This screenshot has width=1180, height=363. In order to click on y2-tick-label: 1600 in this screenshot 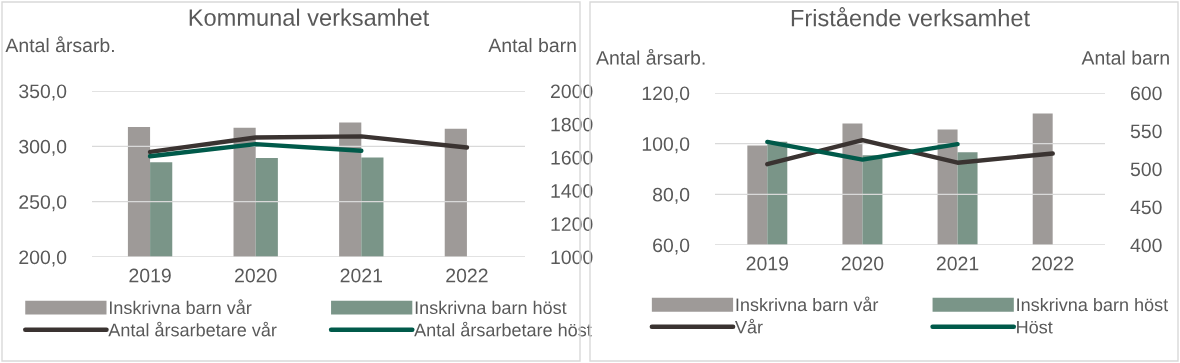, I will do `click(572, 157)`.